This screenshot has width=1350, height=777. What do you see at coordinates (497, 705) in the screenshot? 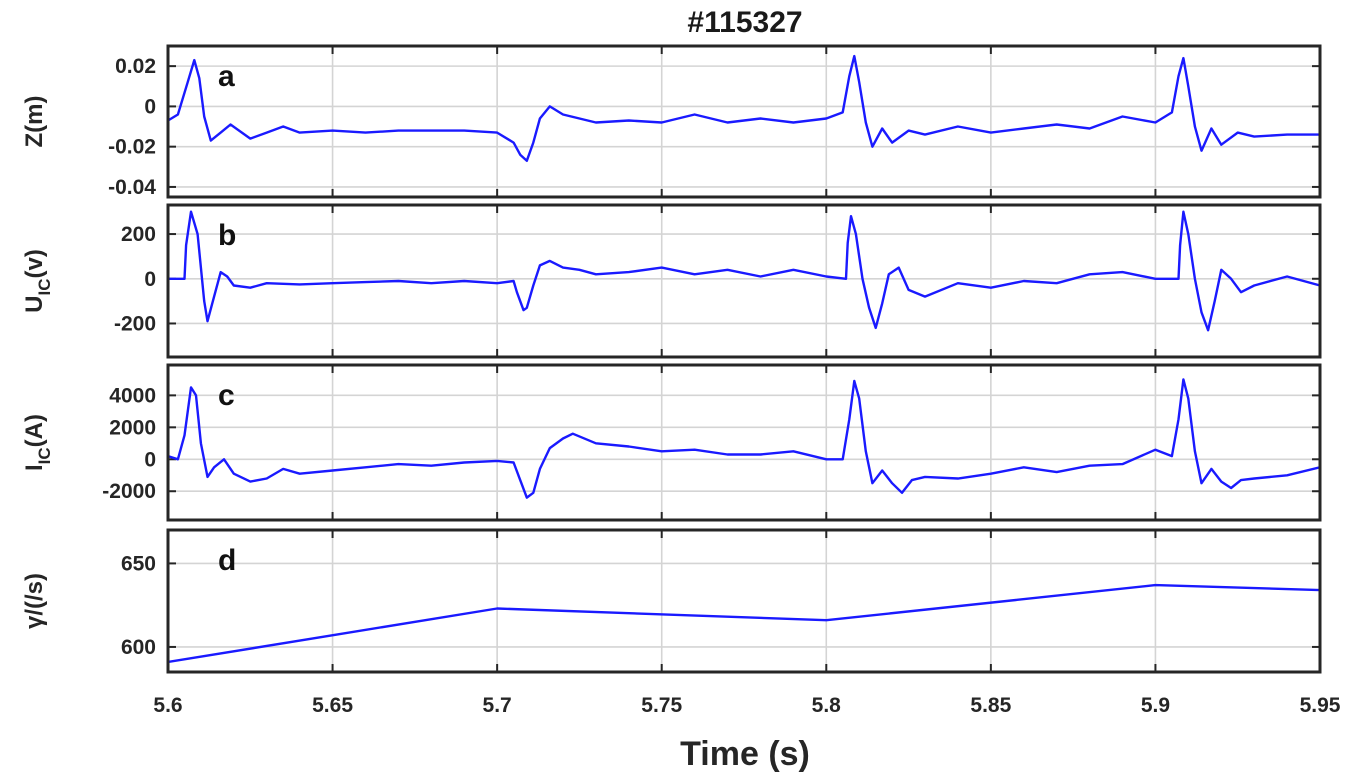
I see `x-tick-label: 5.7` at bounding box center [497, 705].